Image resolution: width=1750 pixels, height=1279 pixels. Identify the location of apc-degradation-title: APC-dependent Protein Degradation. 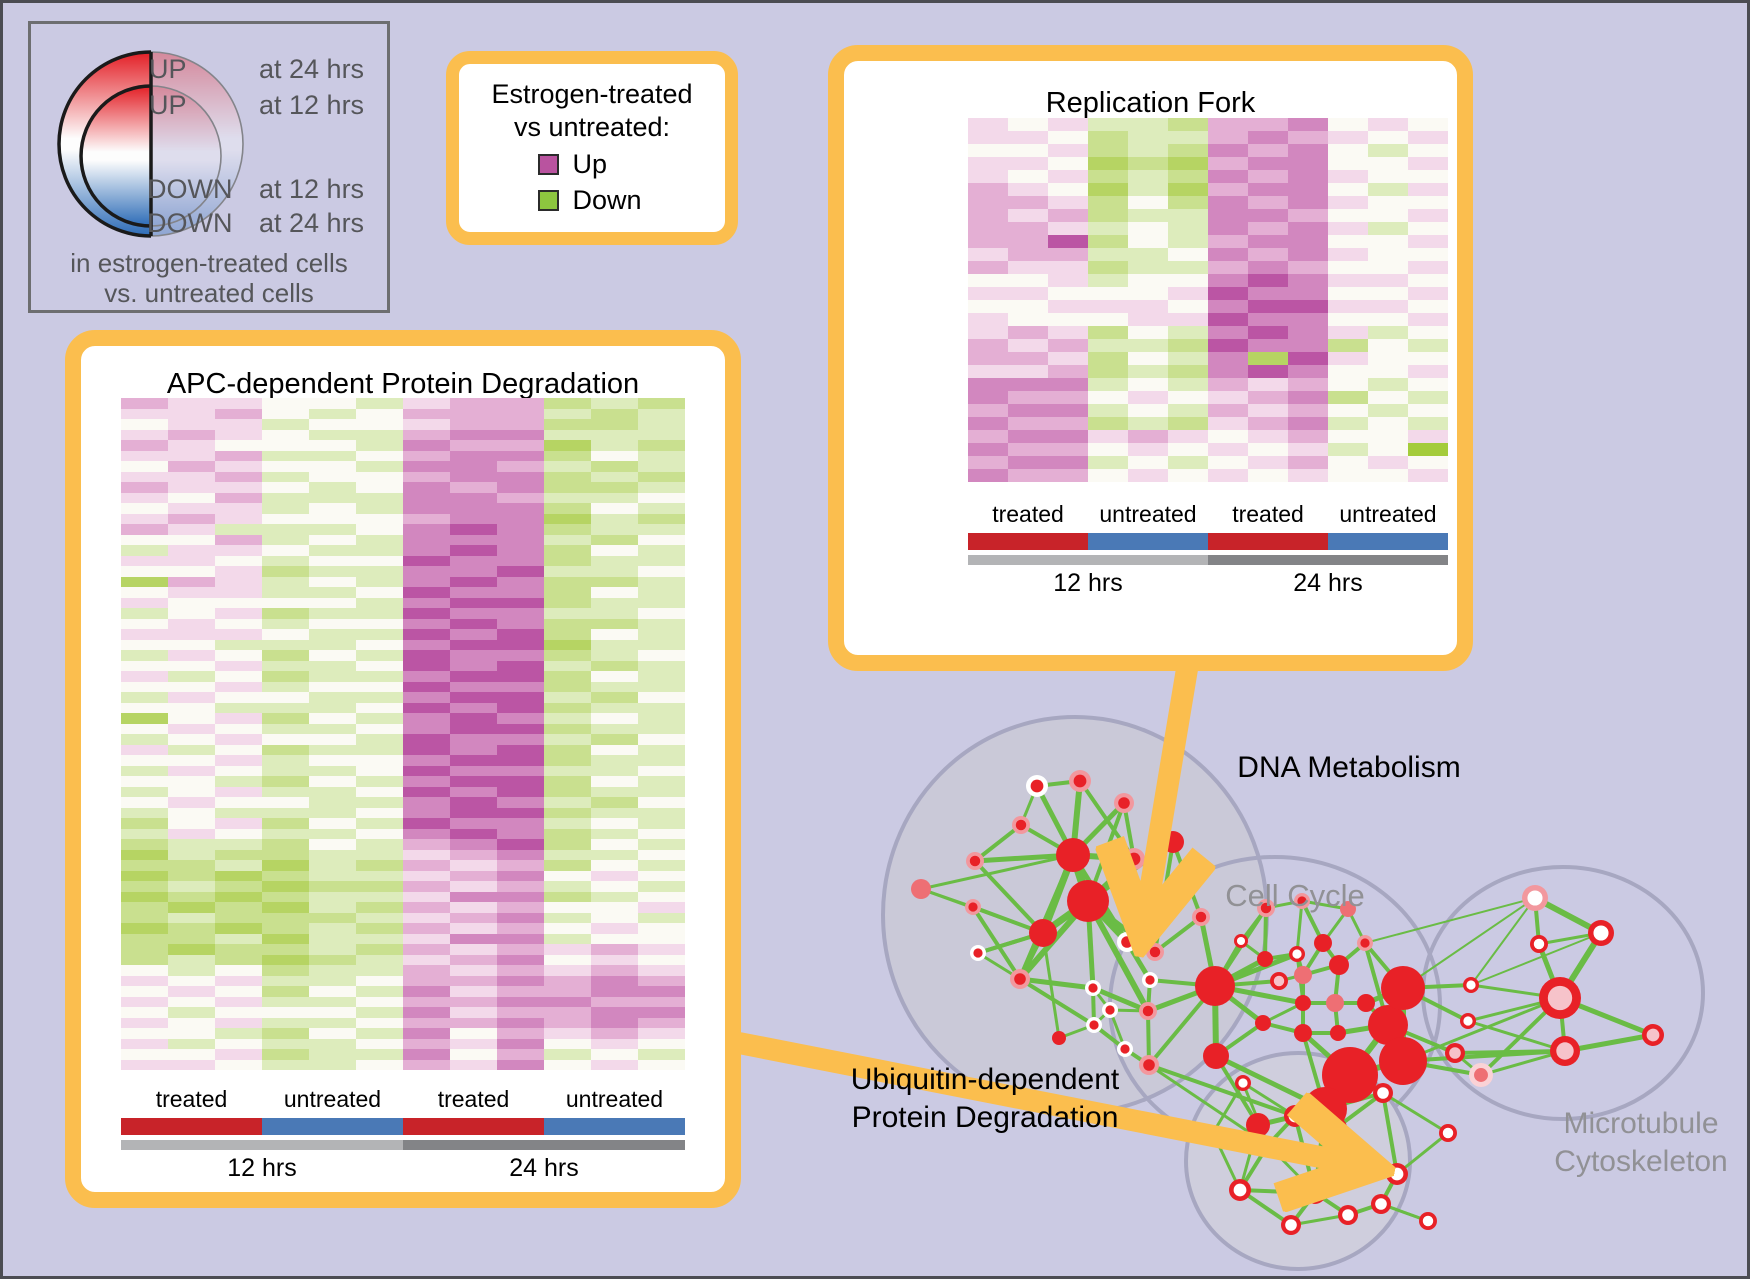
(403, 384).